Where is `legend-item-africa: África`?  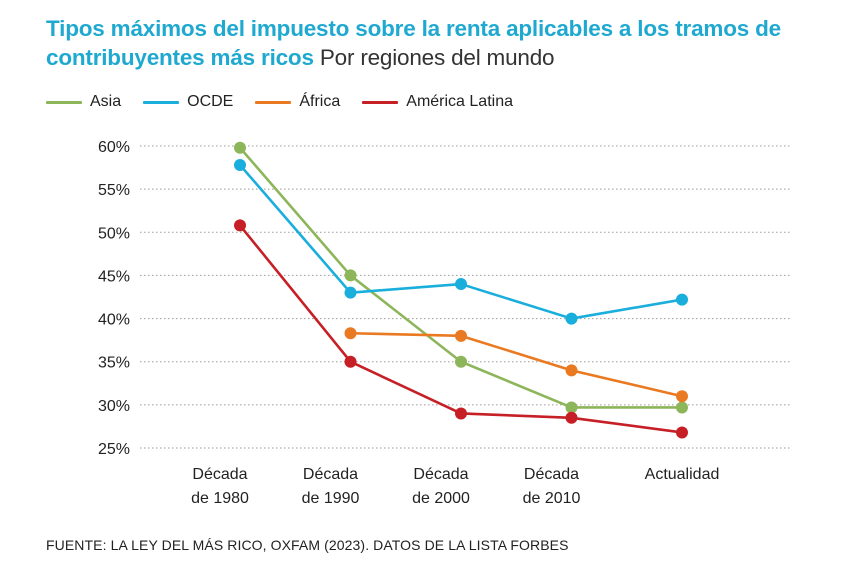
legend-item-africa: África is located at coordinates (297, 102).